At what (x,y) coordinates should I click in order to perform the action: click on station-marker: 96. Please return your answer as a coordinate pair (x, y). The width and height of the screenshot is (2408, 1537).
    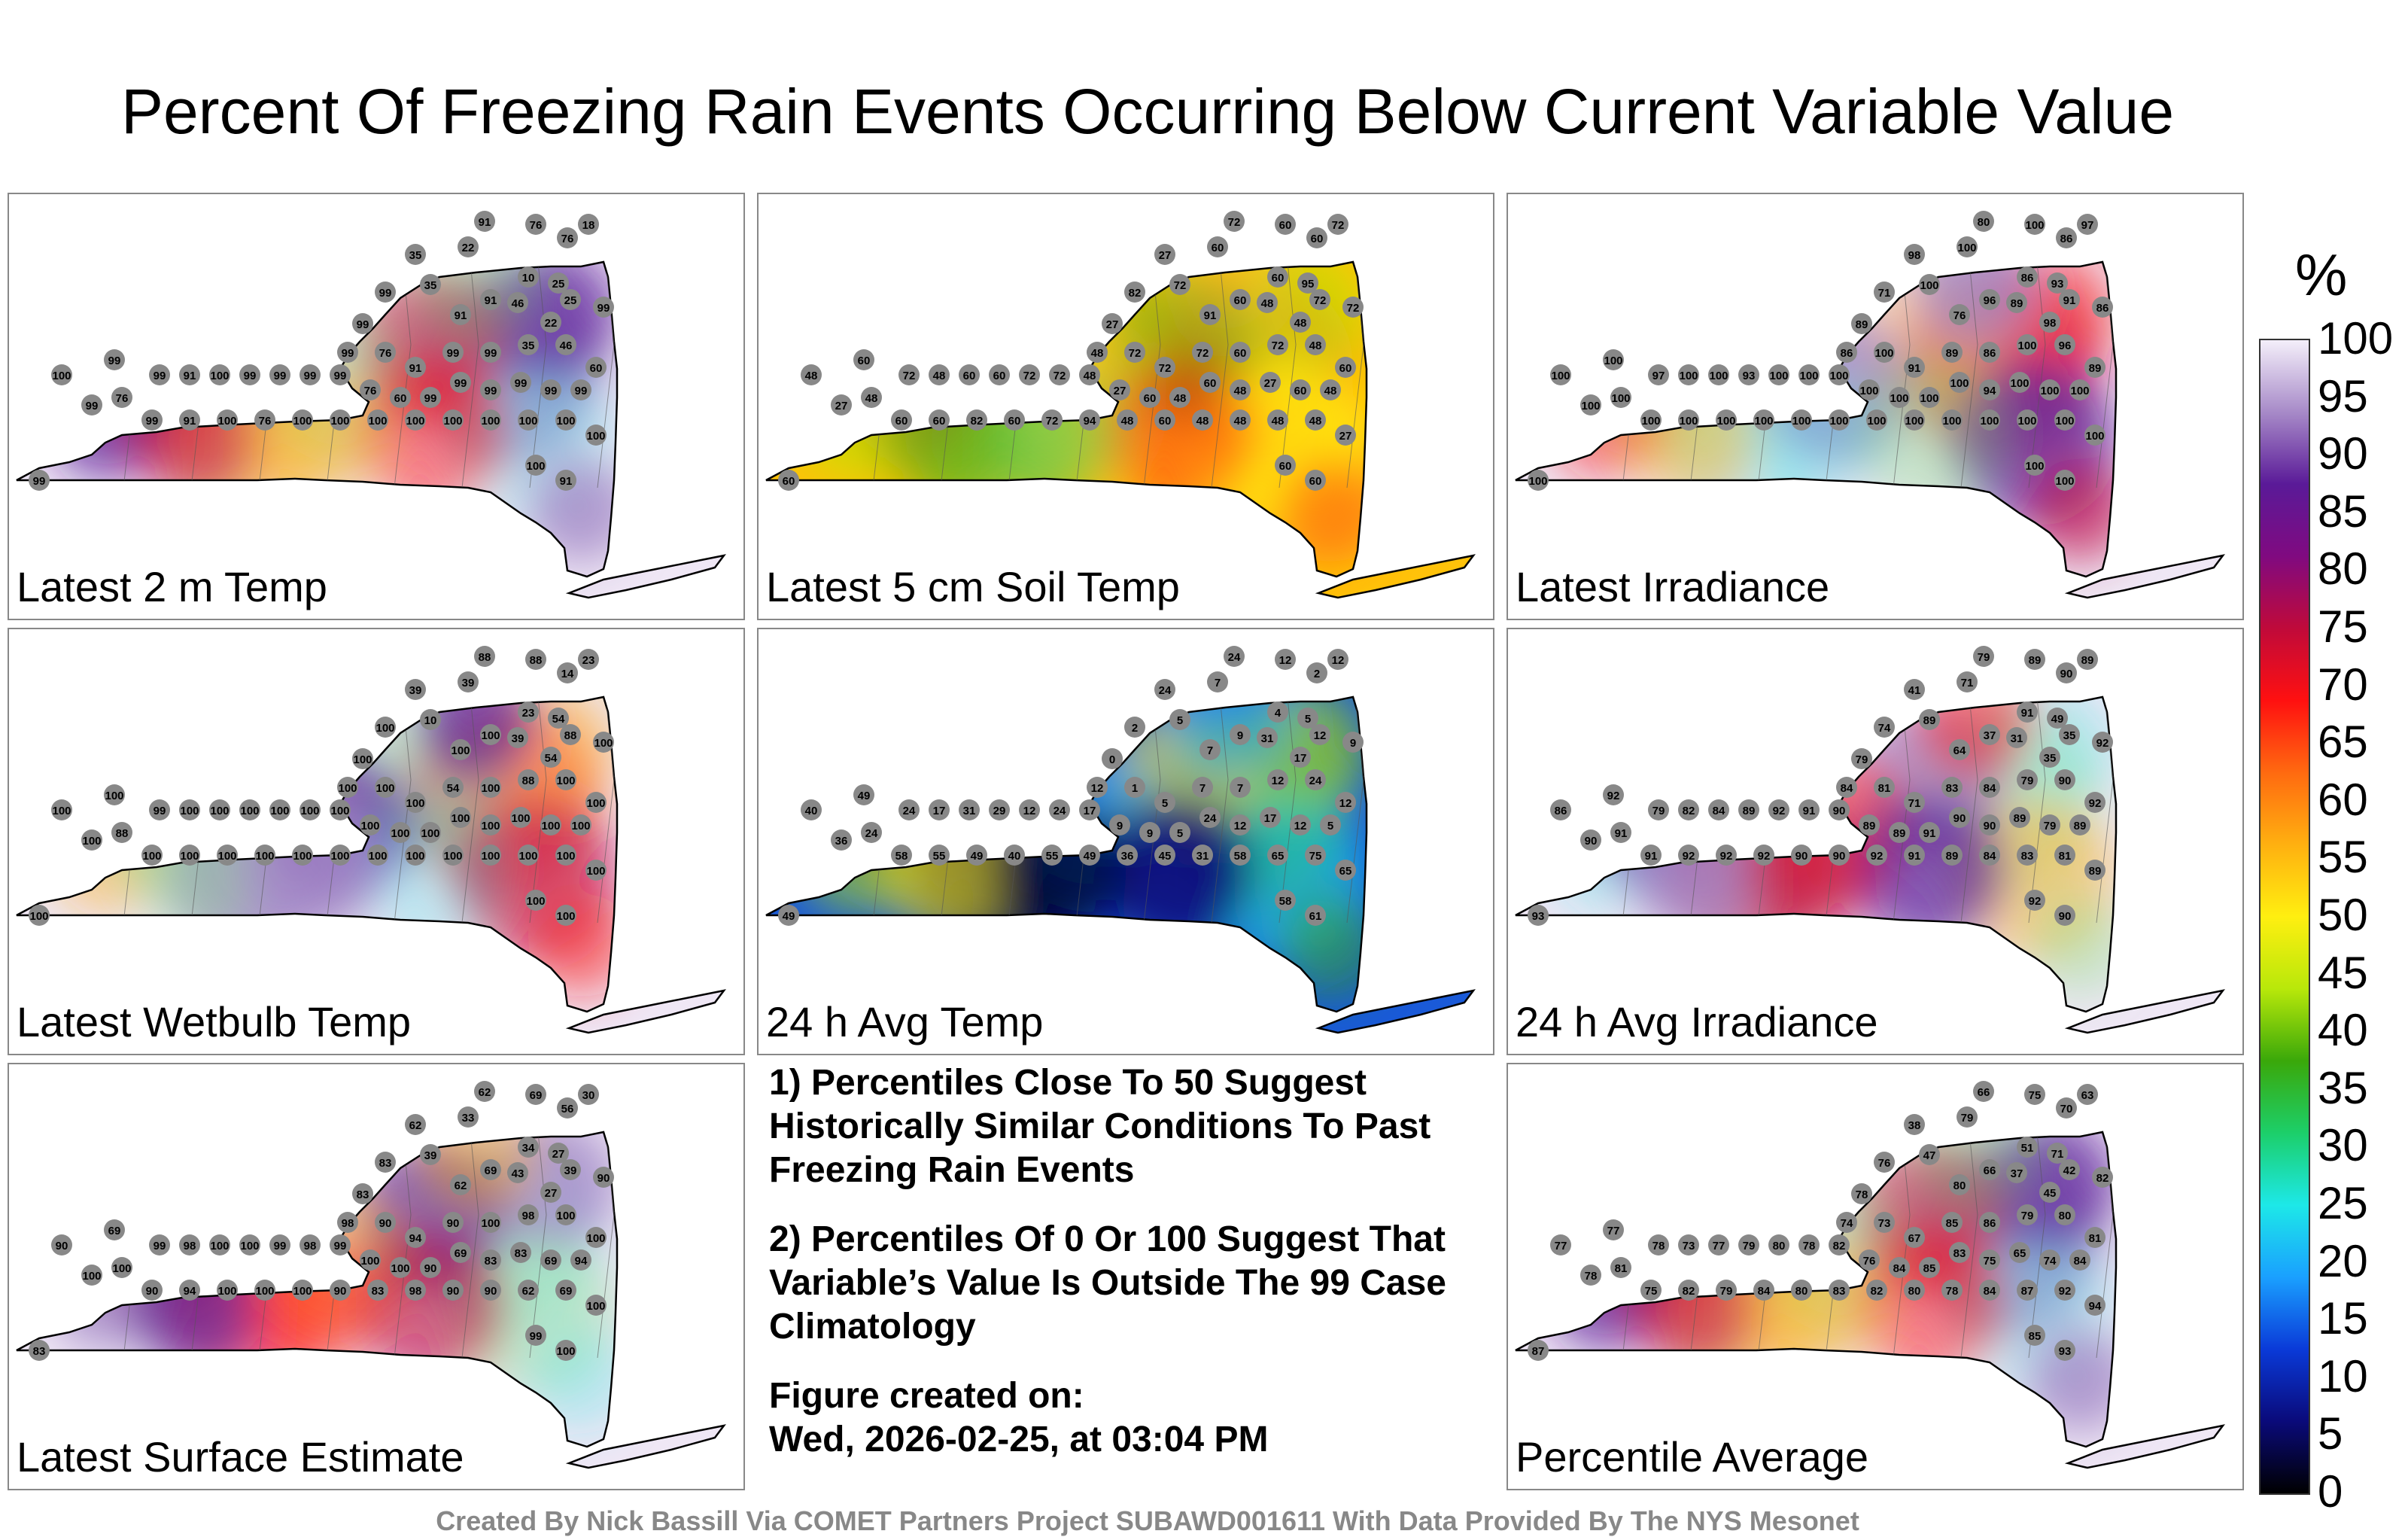
    Looking at the image, I should click on (2064, 344).